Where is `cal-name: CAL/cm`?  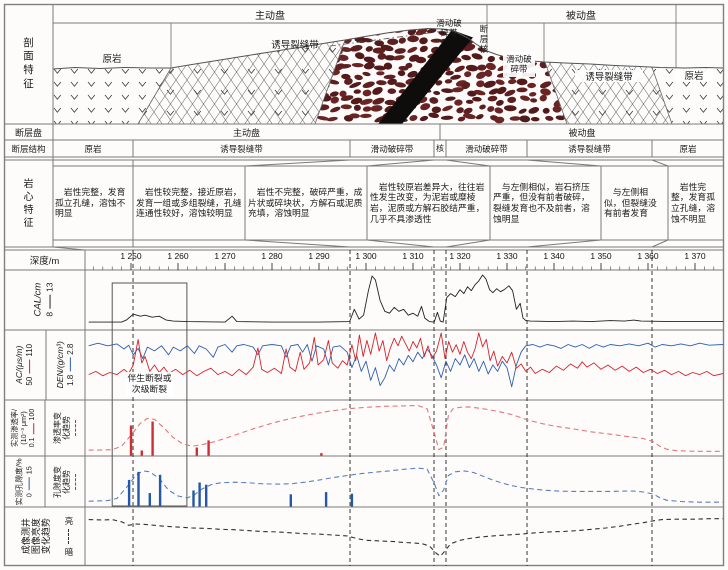
cal-name: CAL/cm is located at coordinates (38, 300).